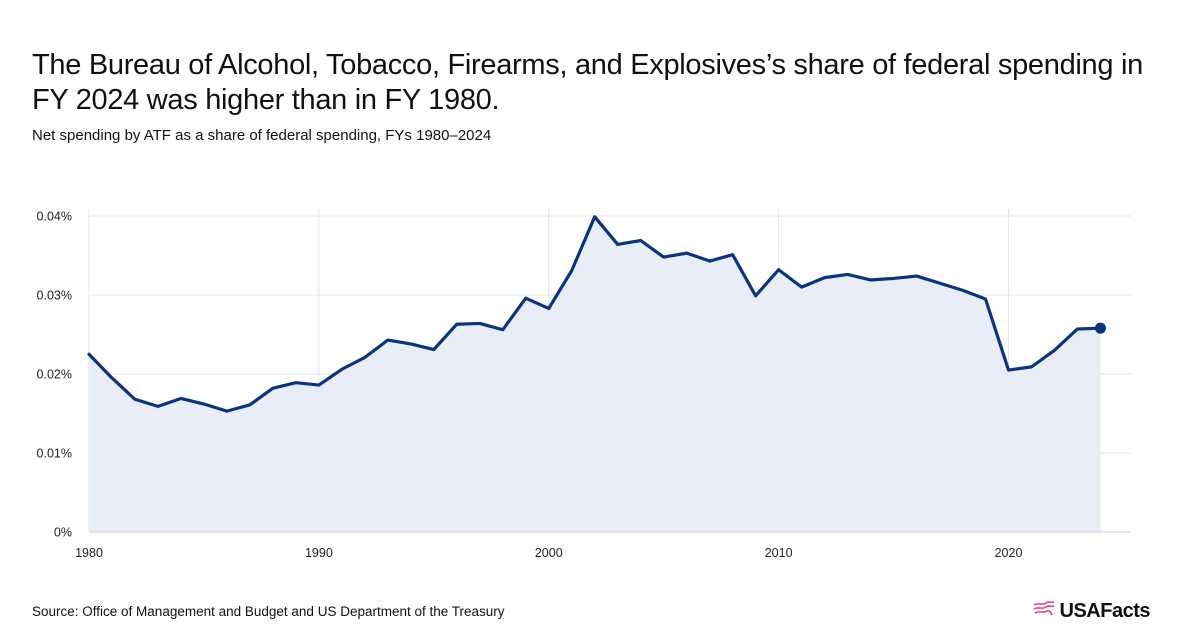  What do you see at coordinates (63, 533) in the screenshot?
I see `y-tick-label: 0%` at bounding box center [63, 533].